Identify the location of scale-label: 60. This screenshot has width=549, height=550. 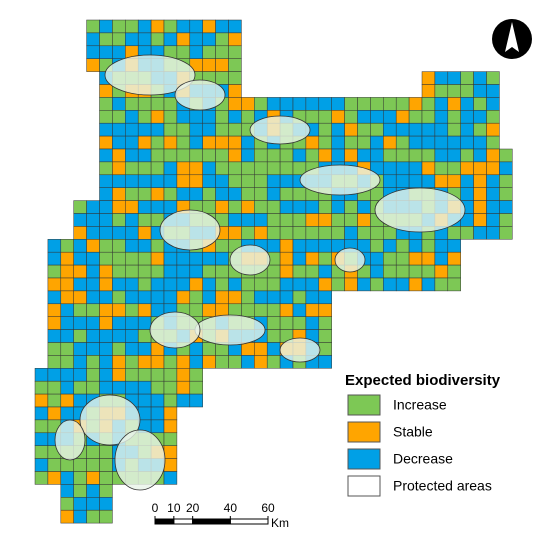
(268, 508).